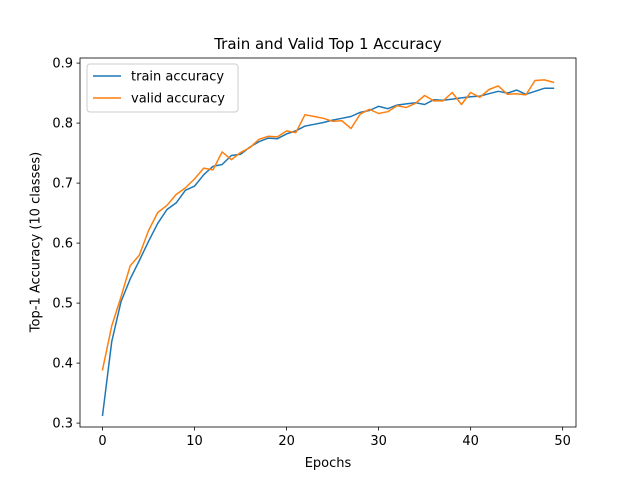 The height and width of the screenshot is (480, 640). What do you see at coordinates (62, 244) in the screenshot?
I see `y-tick-label: 0.6` at bounding box center [62, 244].